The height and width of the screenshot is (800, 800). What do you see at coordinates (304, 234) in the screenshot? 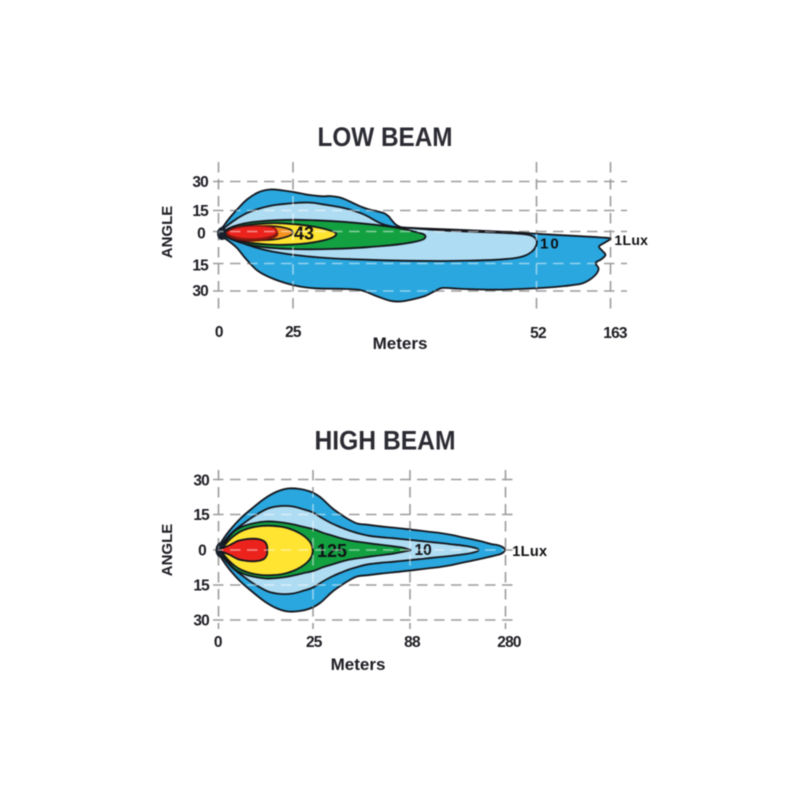
I see `svg-text: 43` at bounding box center [304, 234].